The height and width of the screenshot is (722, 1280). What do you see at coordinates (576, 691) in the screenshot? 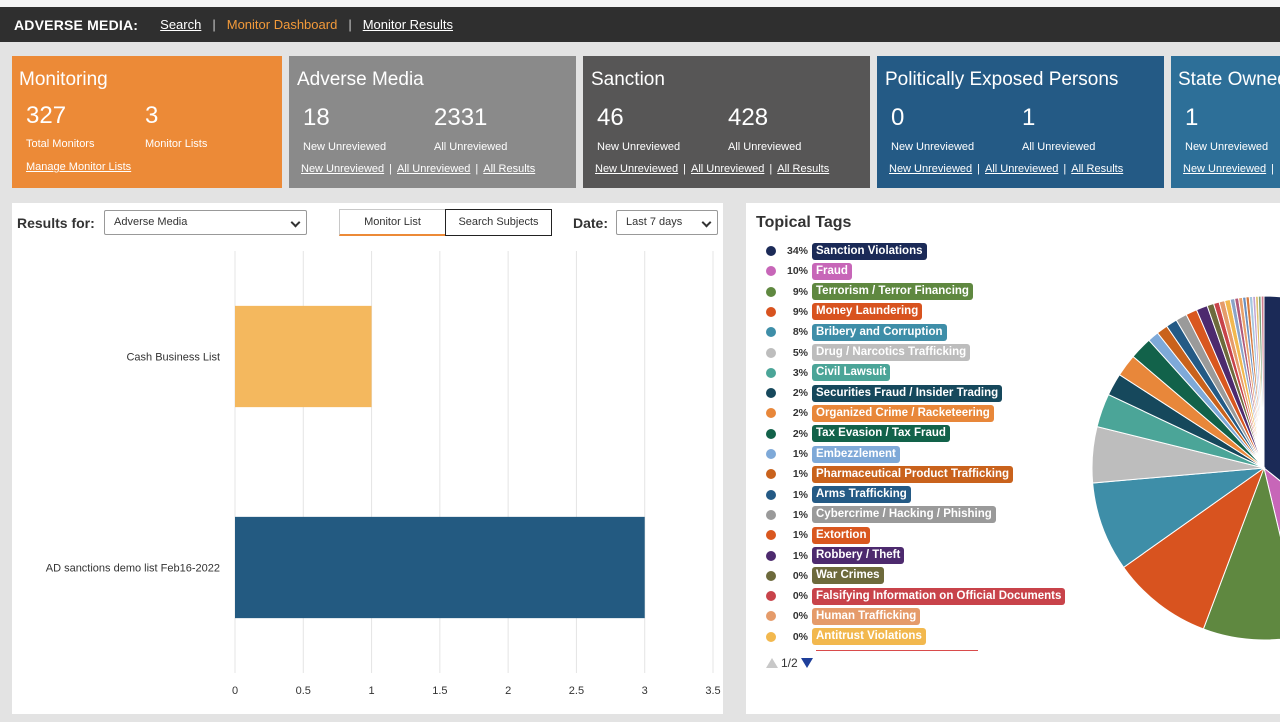
I see `x-tick-label: 2.5` at bounding box center [576, 691].